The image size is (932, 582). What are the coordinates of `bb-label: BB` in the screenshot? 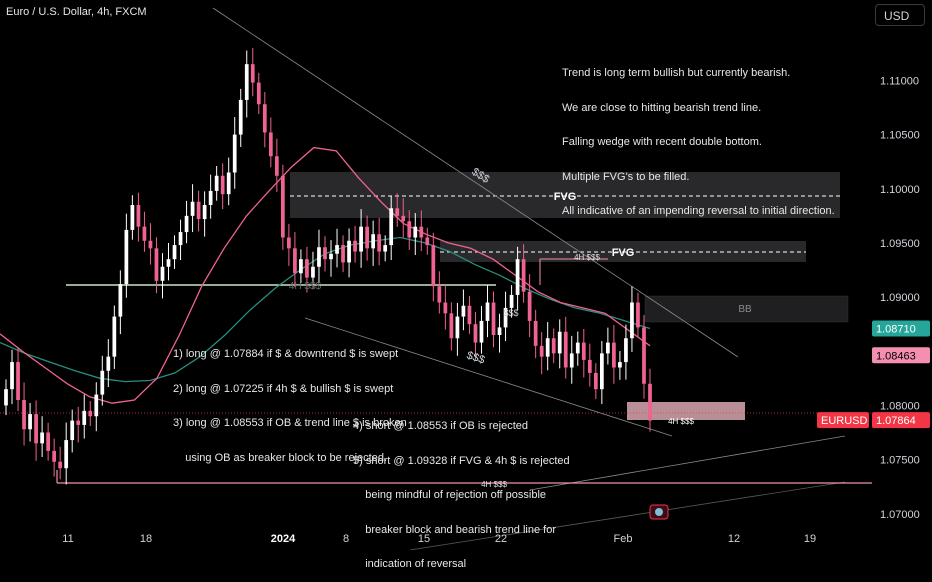 It's located at (745, 309).